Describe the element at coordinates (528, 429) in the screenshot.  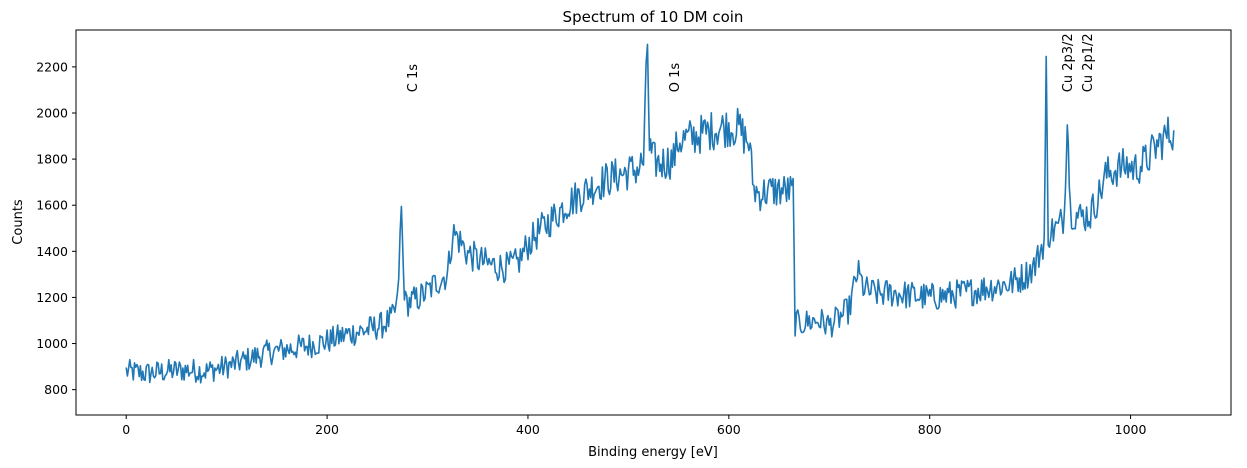
I see `x-tick-label: 400` at that location.